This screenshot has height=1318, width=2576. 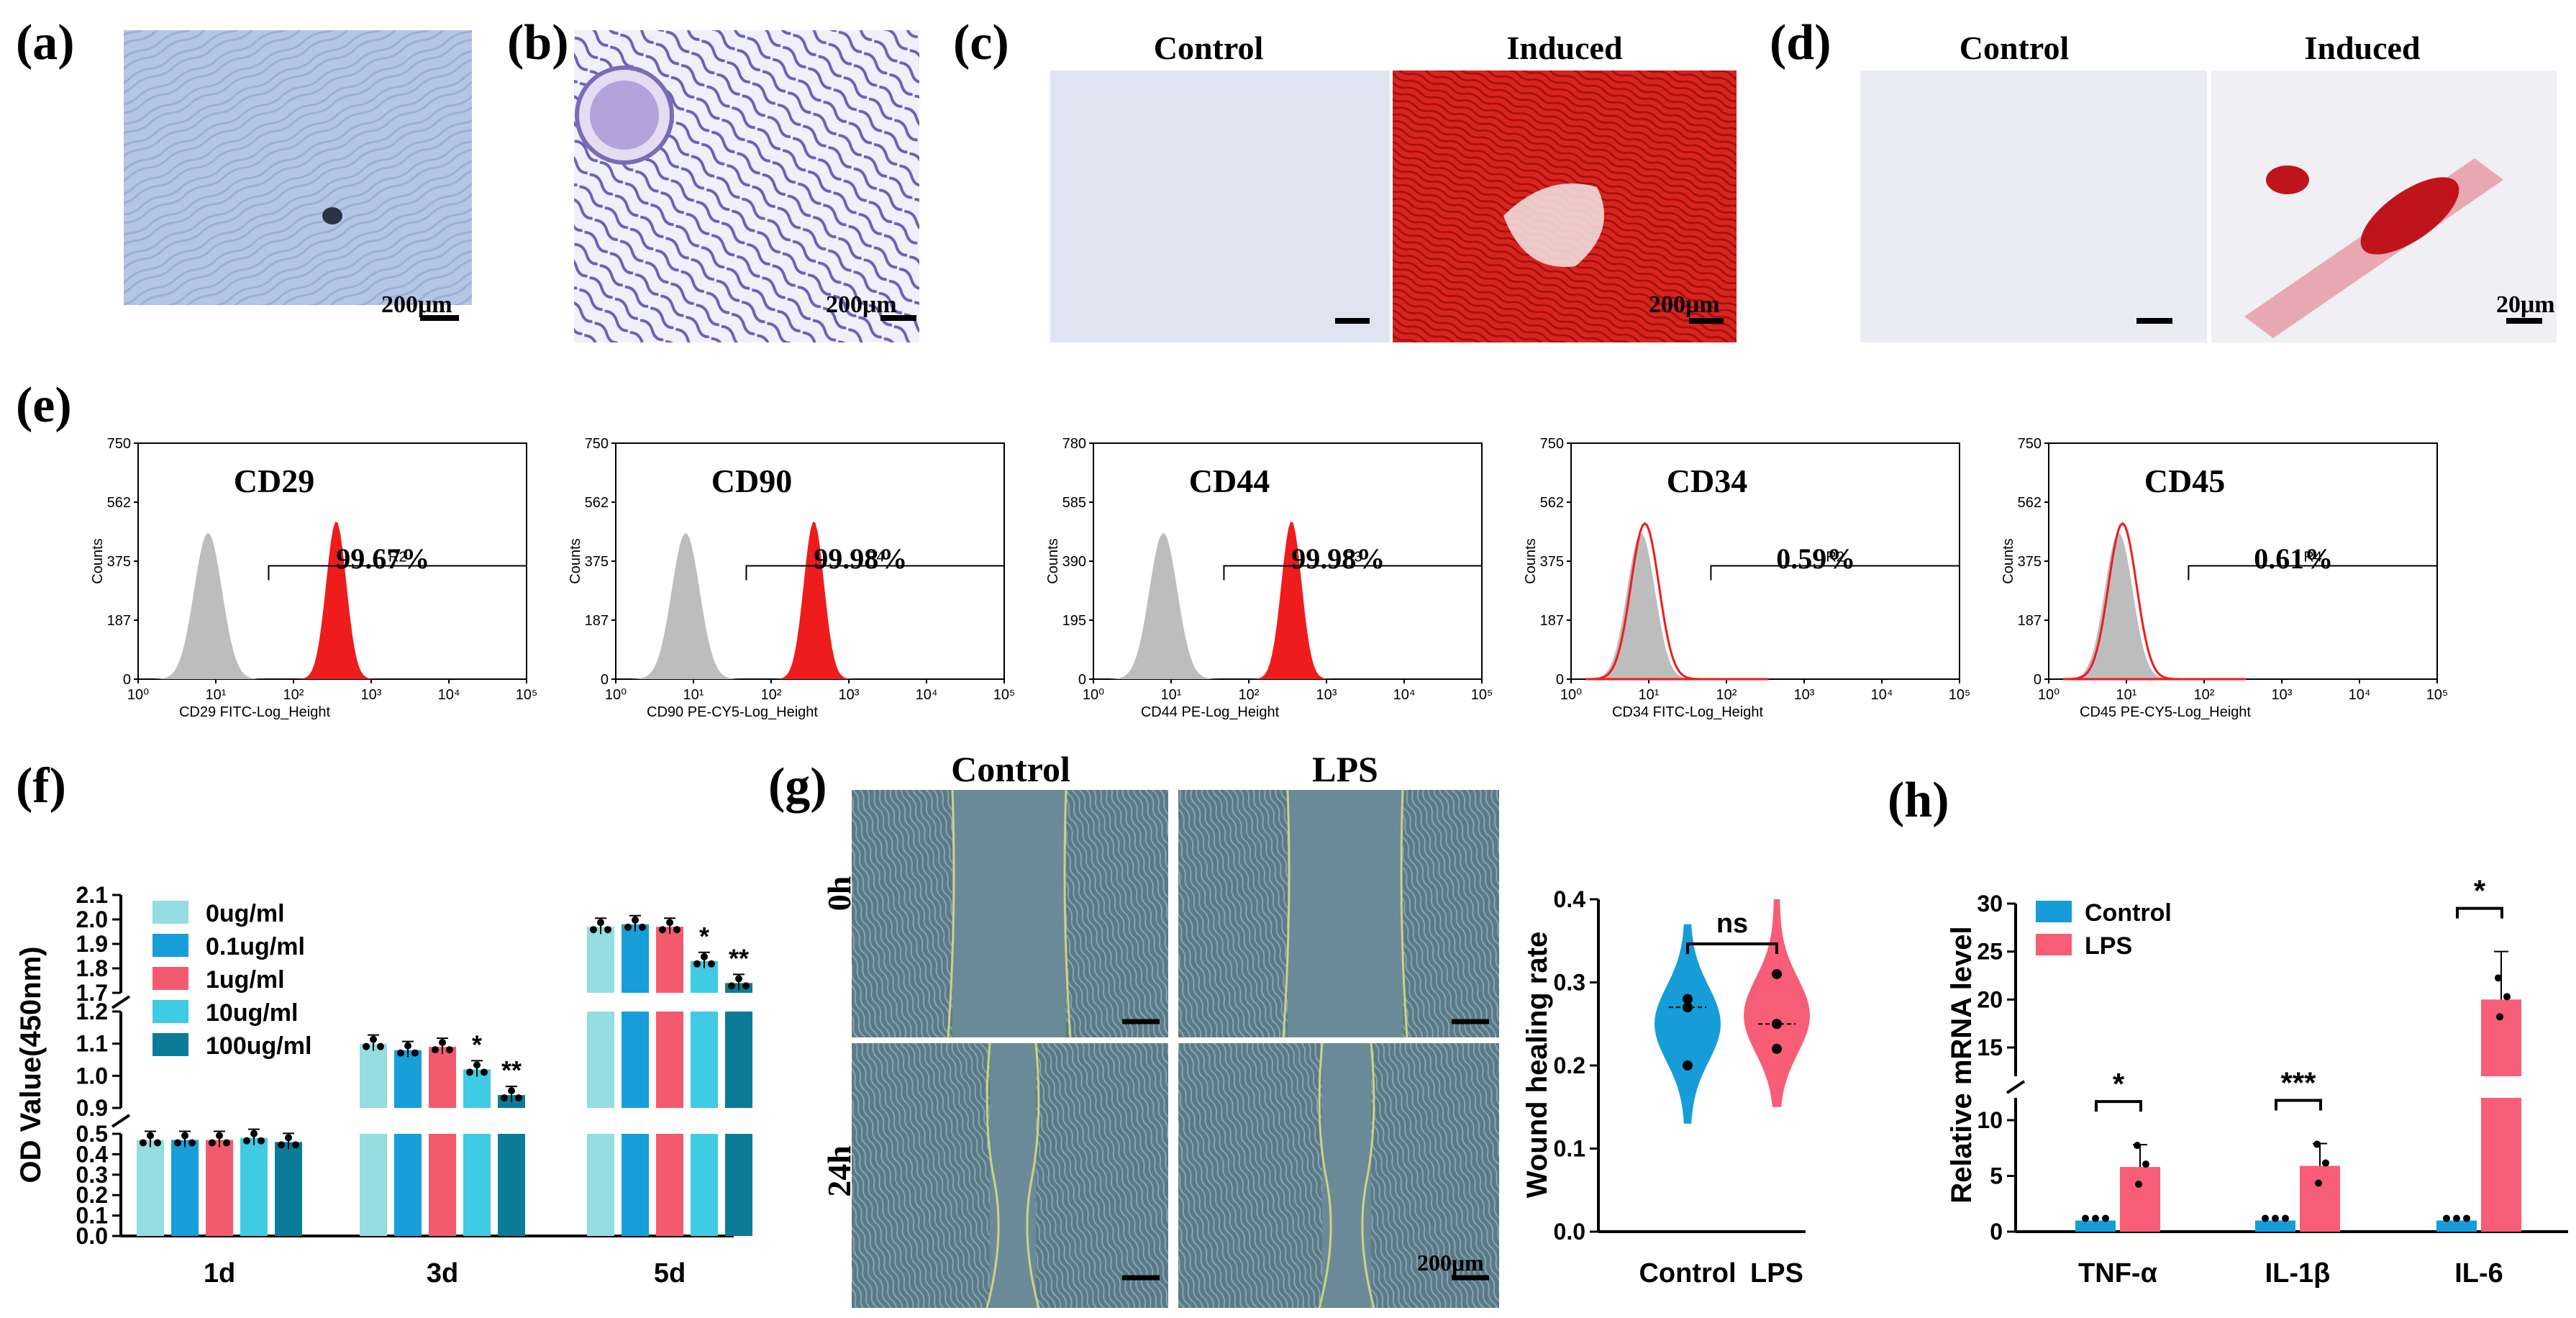 What do you see at coordinates (2008, 560) in the screenshot?
I see `flow-y-axis-label: Counts` at bounding box center [2008, 560].